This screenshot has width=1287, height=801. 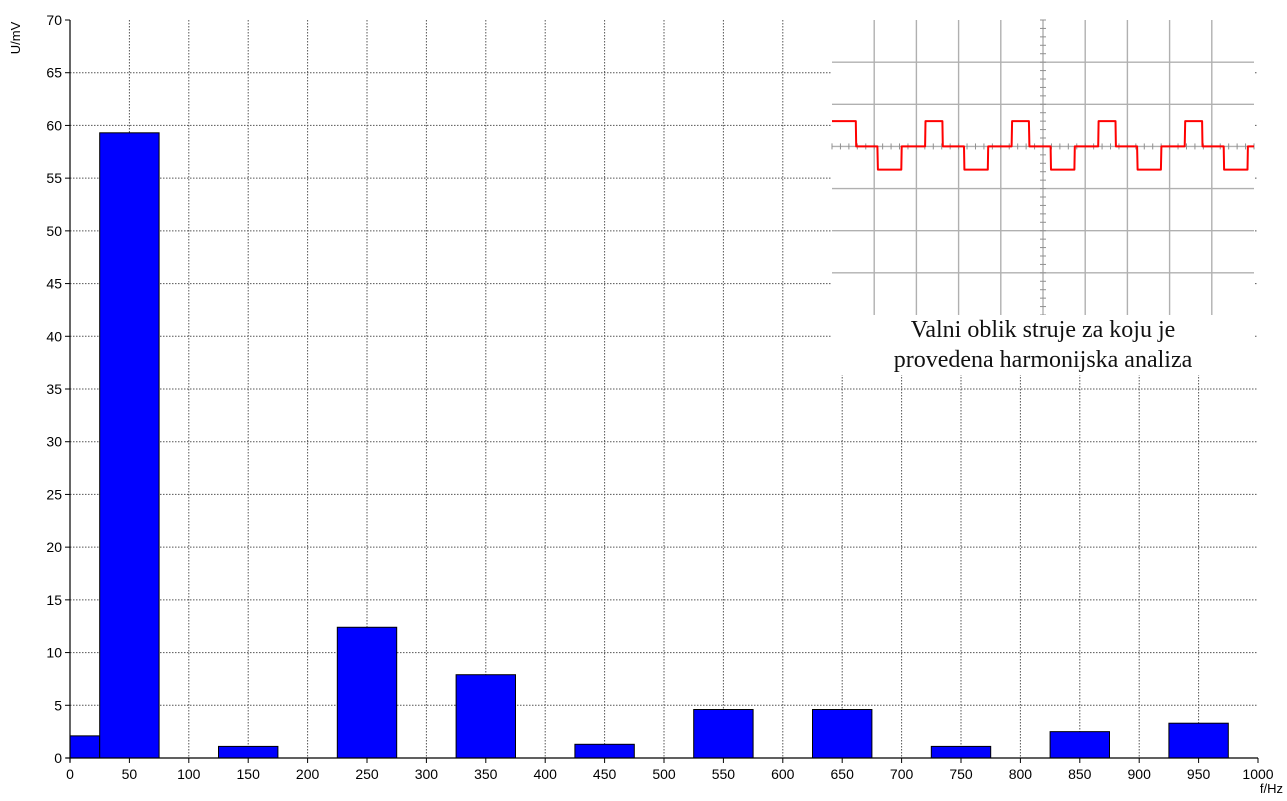 What do you see at coordinates (70, 774) in the screenshot?
I see `x-tick-label: 0` at bounding box center [70, 774].